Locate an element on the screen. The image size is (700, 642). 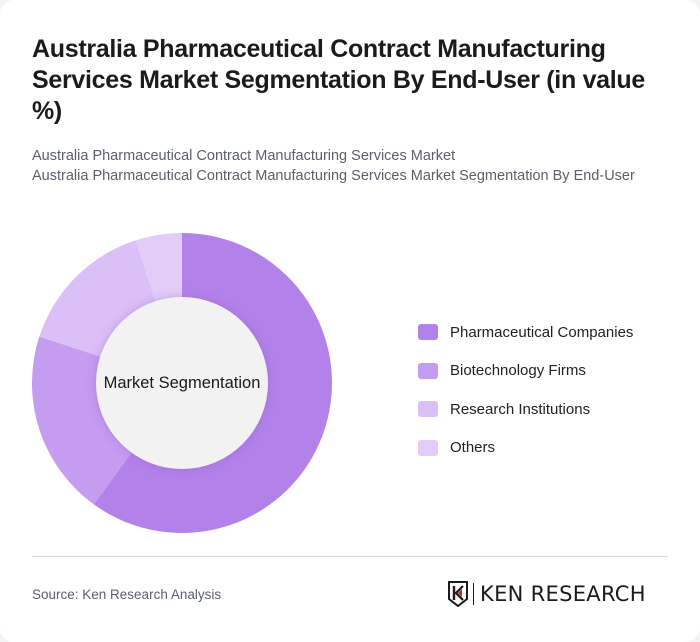
logo-text: KEN RESEARCH is located at coordinates (563, 594).